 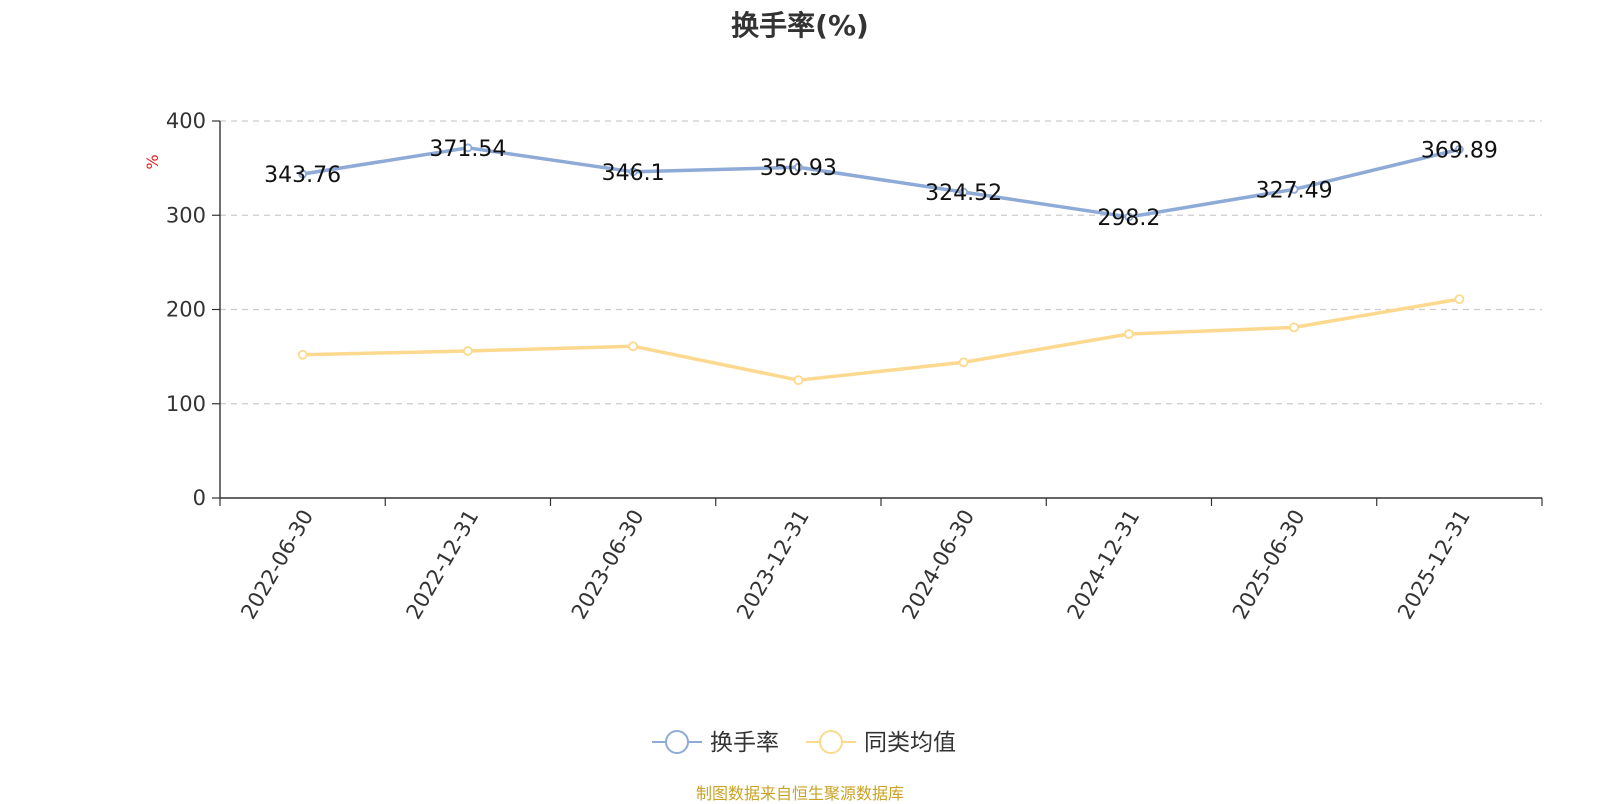 I want to click on x-tick-label: 2024-12-31, so click(x=1104, y=565).